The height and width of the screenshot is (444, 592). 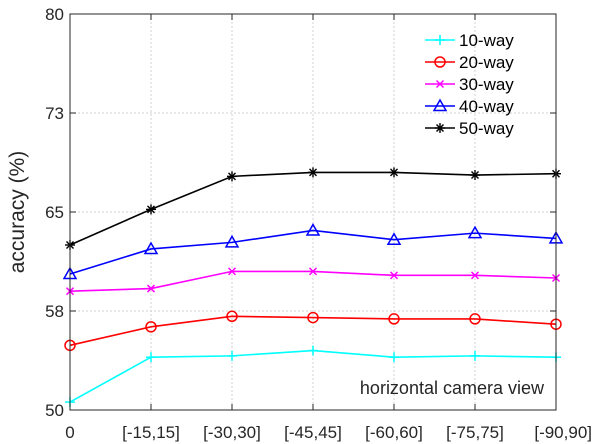 I want to click on legend-marker-40-way, so click(x=440, y=105).